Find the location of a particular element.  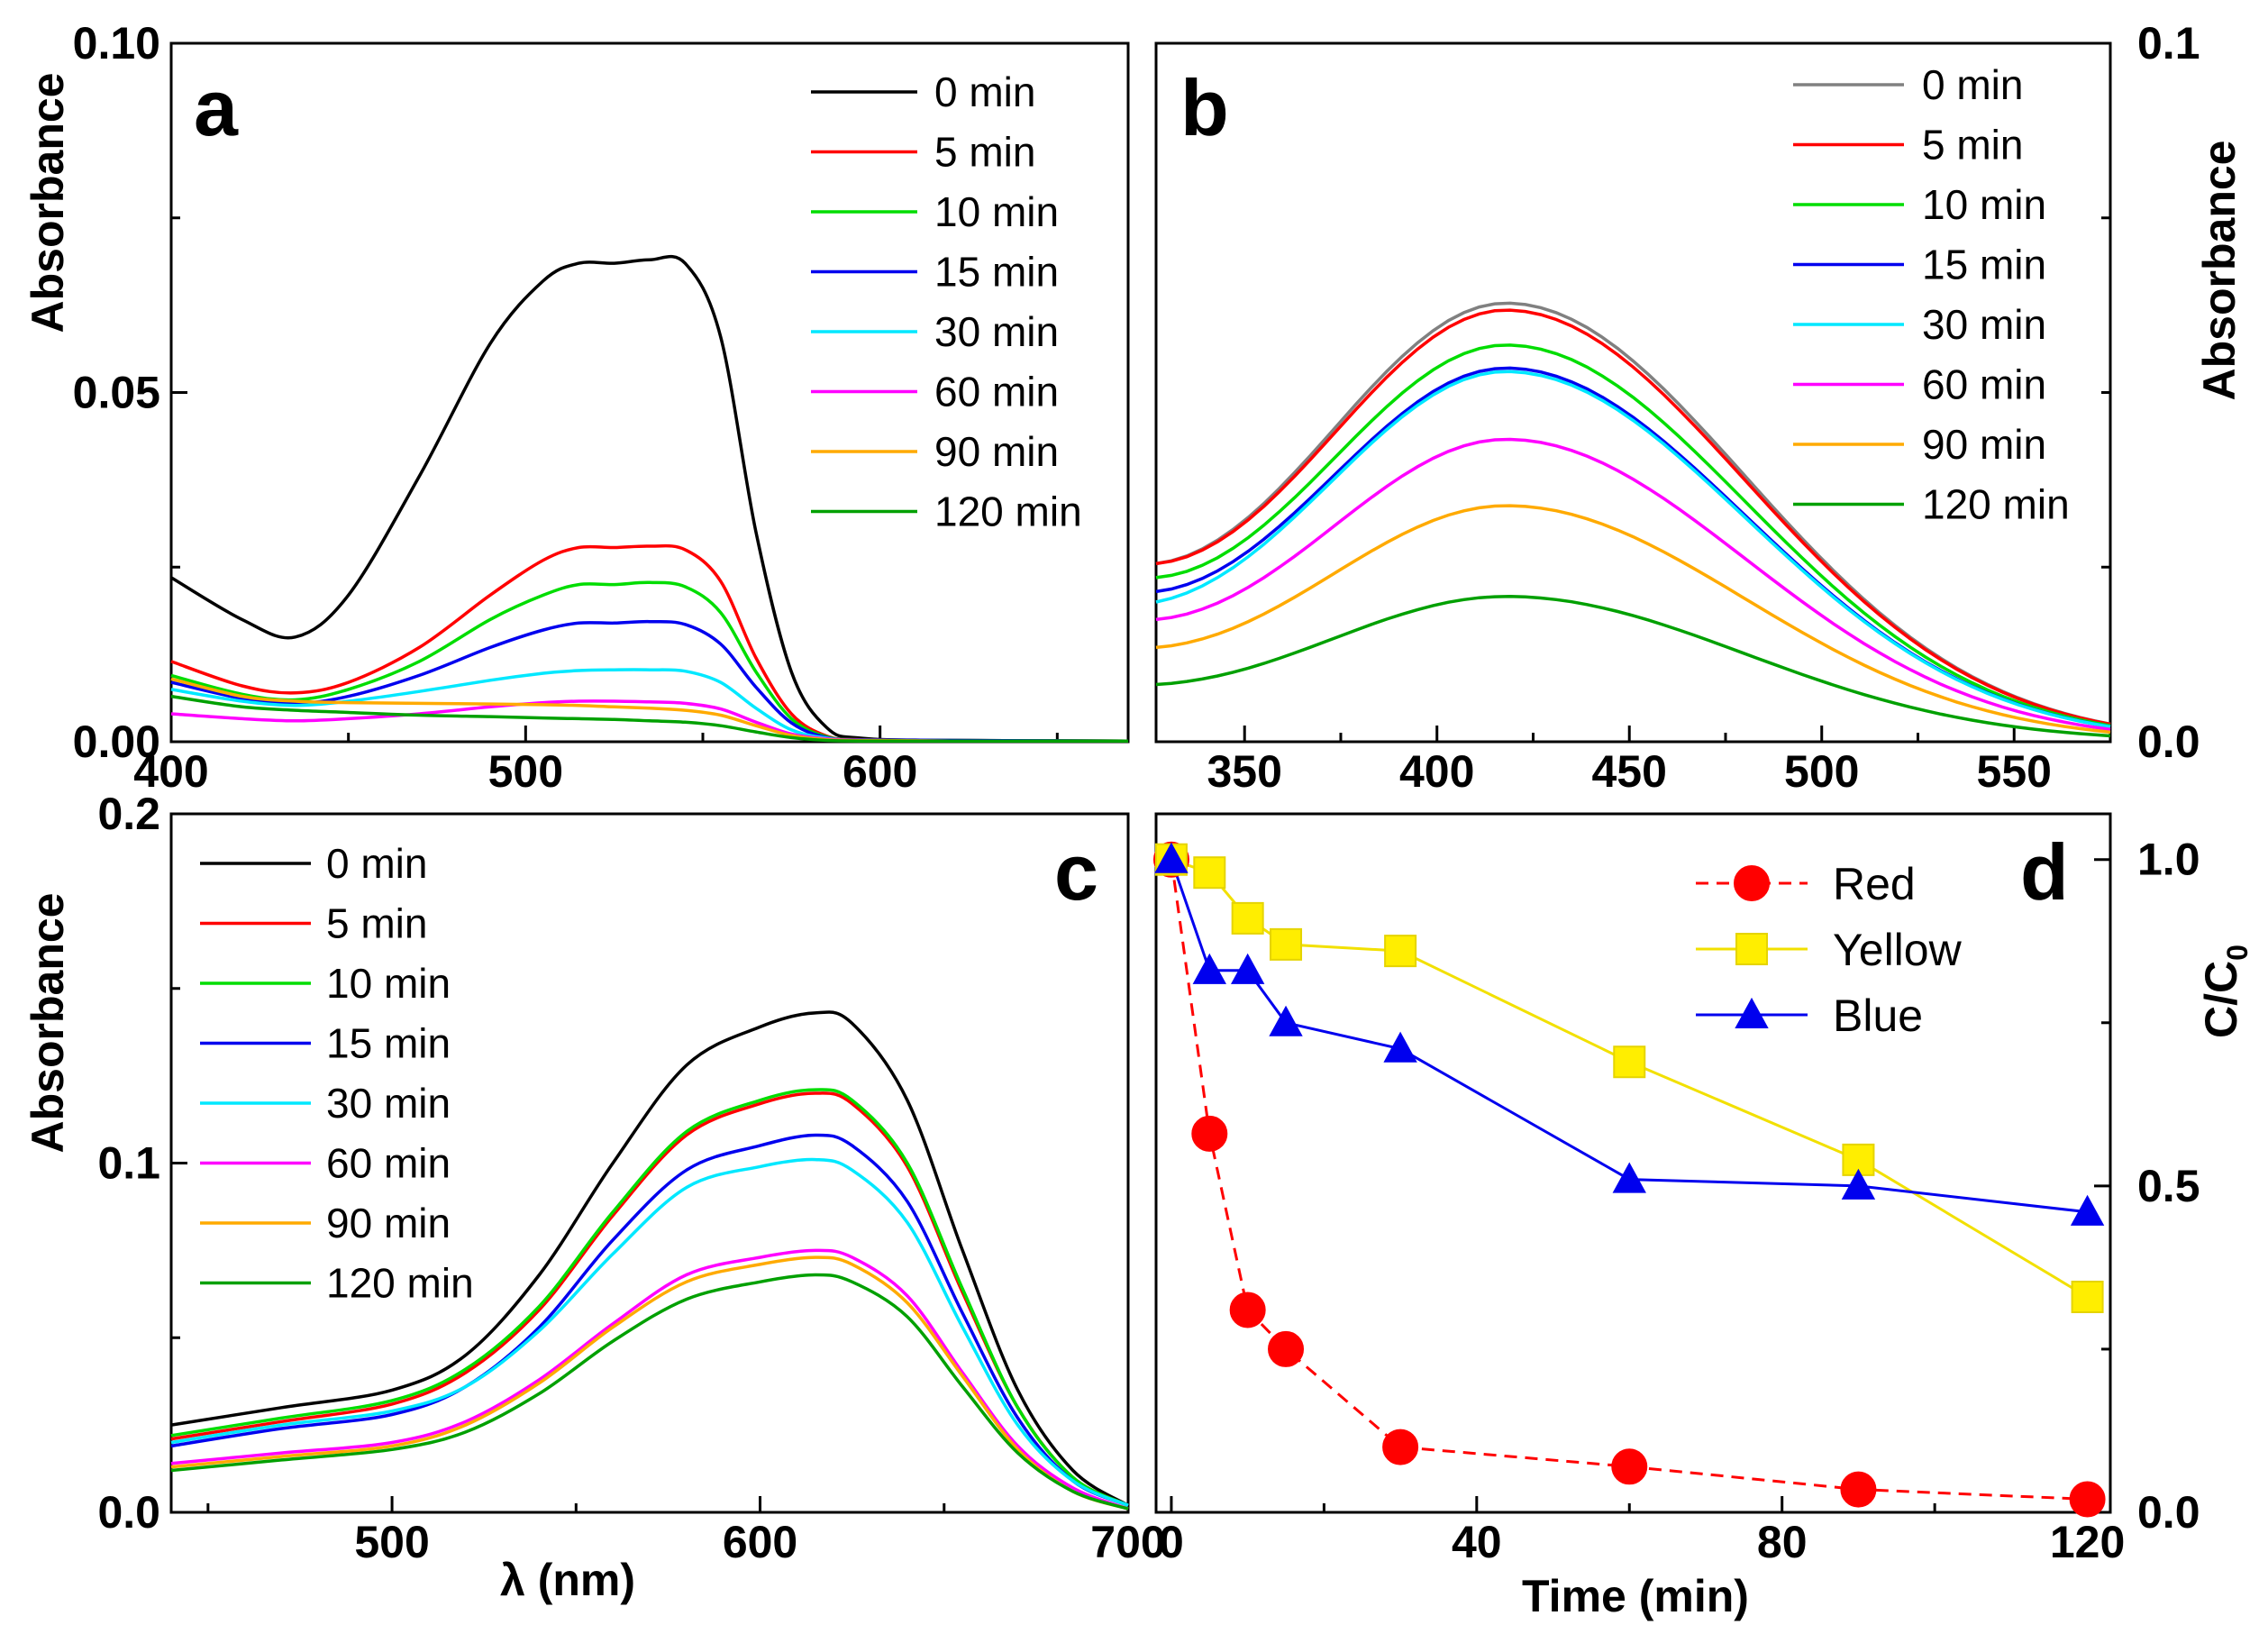

x-tick-label: 40 is located at coordinates (1477, 1542).